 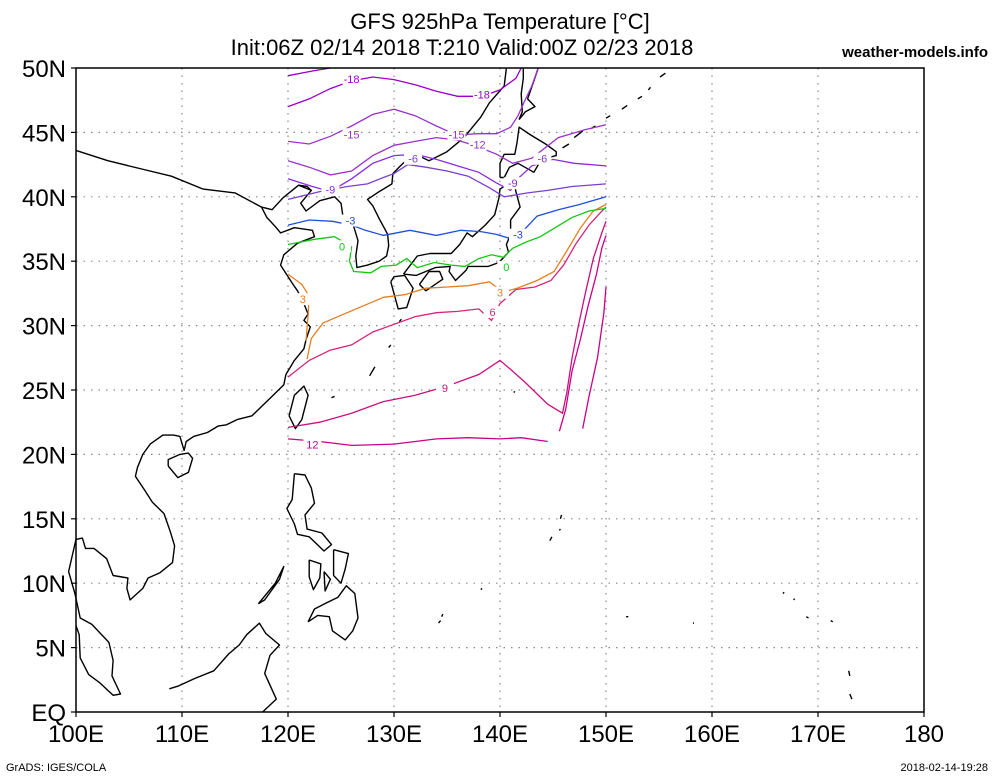 I want to click on contour-label: -18, so click(x=482, y=95).